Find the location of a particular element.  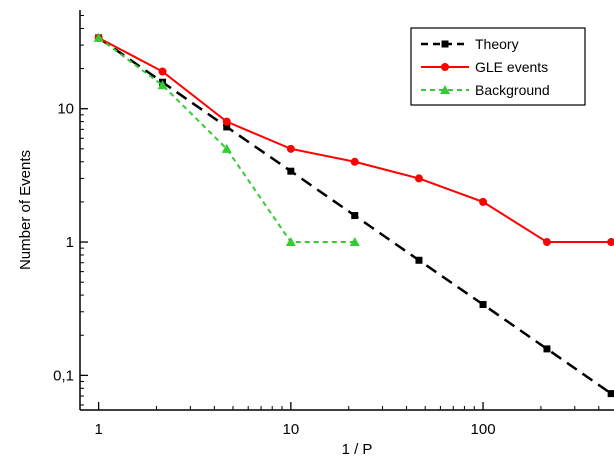

x-tick-label: 100 is located at coordinates (483, 429).